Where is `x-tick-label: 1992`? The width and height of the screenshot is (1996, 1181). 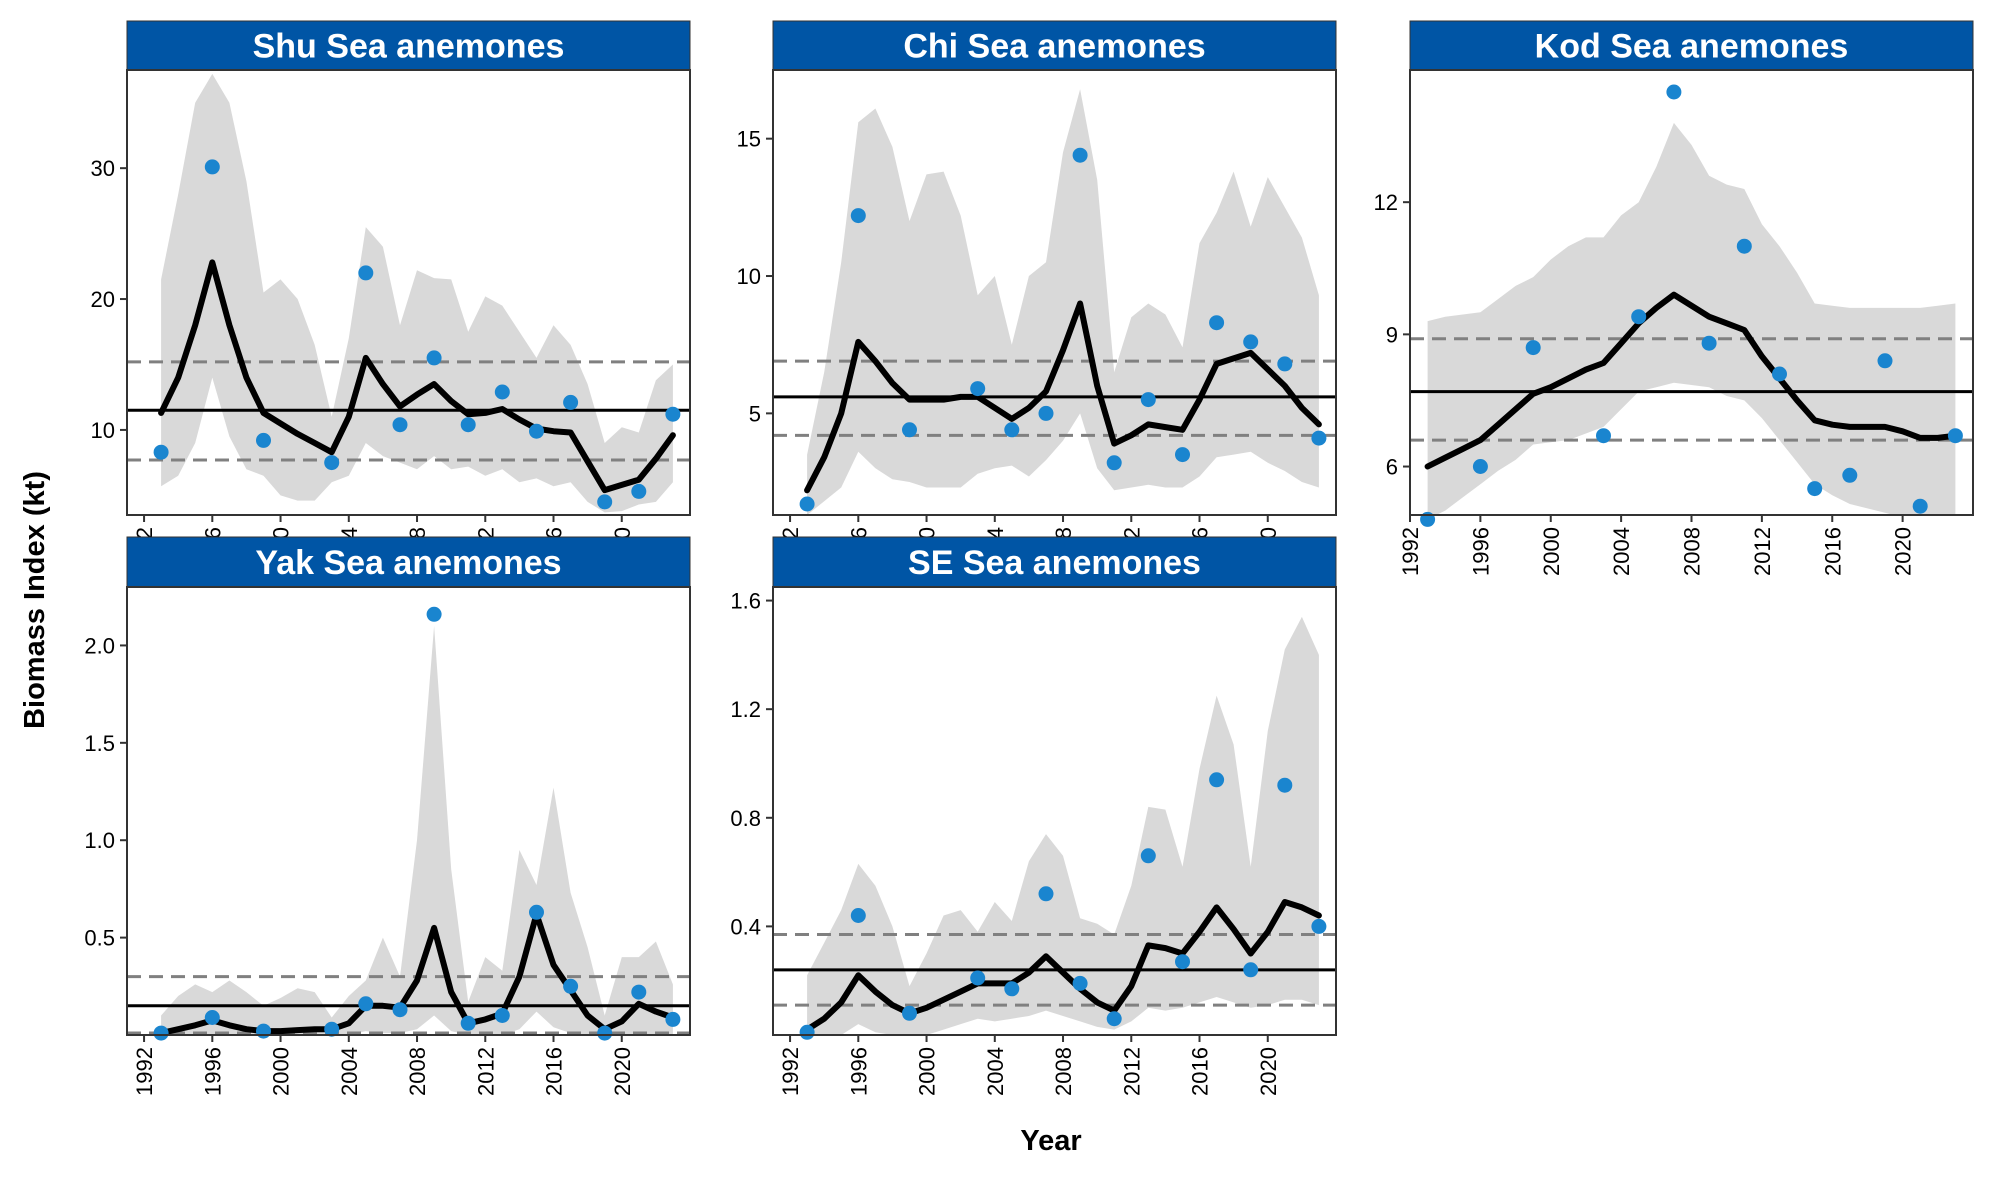 x-tick-label: 1992 is located at coordinates (790, 1071).